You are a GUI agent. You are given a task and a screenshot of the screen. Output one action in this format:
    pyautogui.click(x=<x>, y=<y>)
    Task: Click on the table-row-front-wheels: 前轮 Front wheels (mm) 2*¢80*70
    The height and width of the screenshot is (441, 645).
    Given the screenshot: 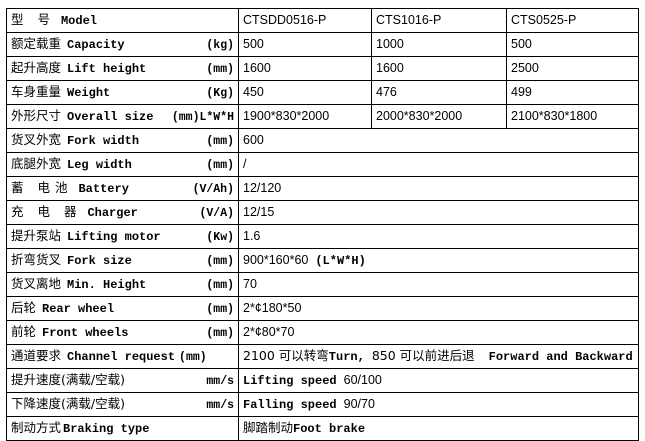 What is the action you would take?
    pyautogui.click(x=322, y=332)
    